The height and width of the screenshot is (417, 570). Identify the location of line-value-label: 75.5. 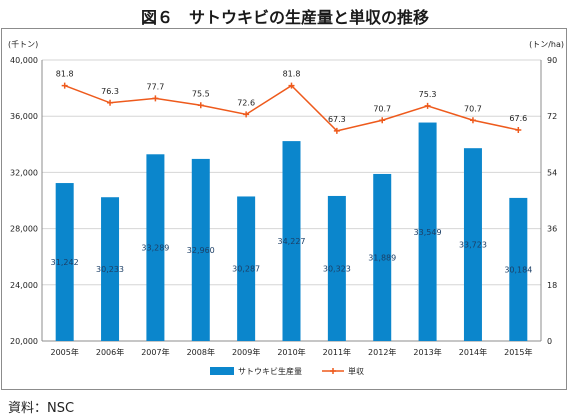
(201, 93).